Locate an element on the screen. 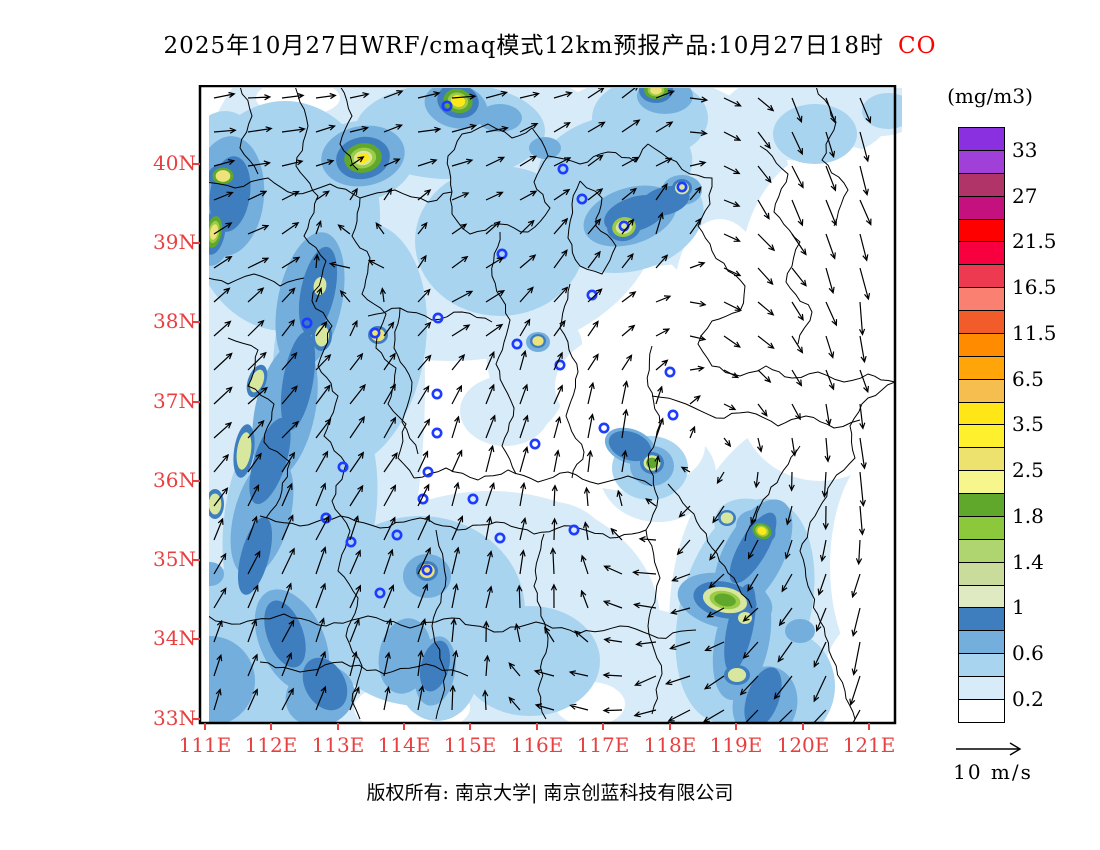 This screenshot has height=850, width=1100. lat-label-40N: 40N is located at coordinates (174, 163).